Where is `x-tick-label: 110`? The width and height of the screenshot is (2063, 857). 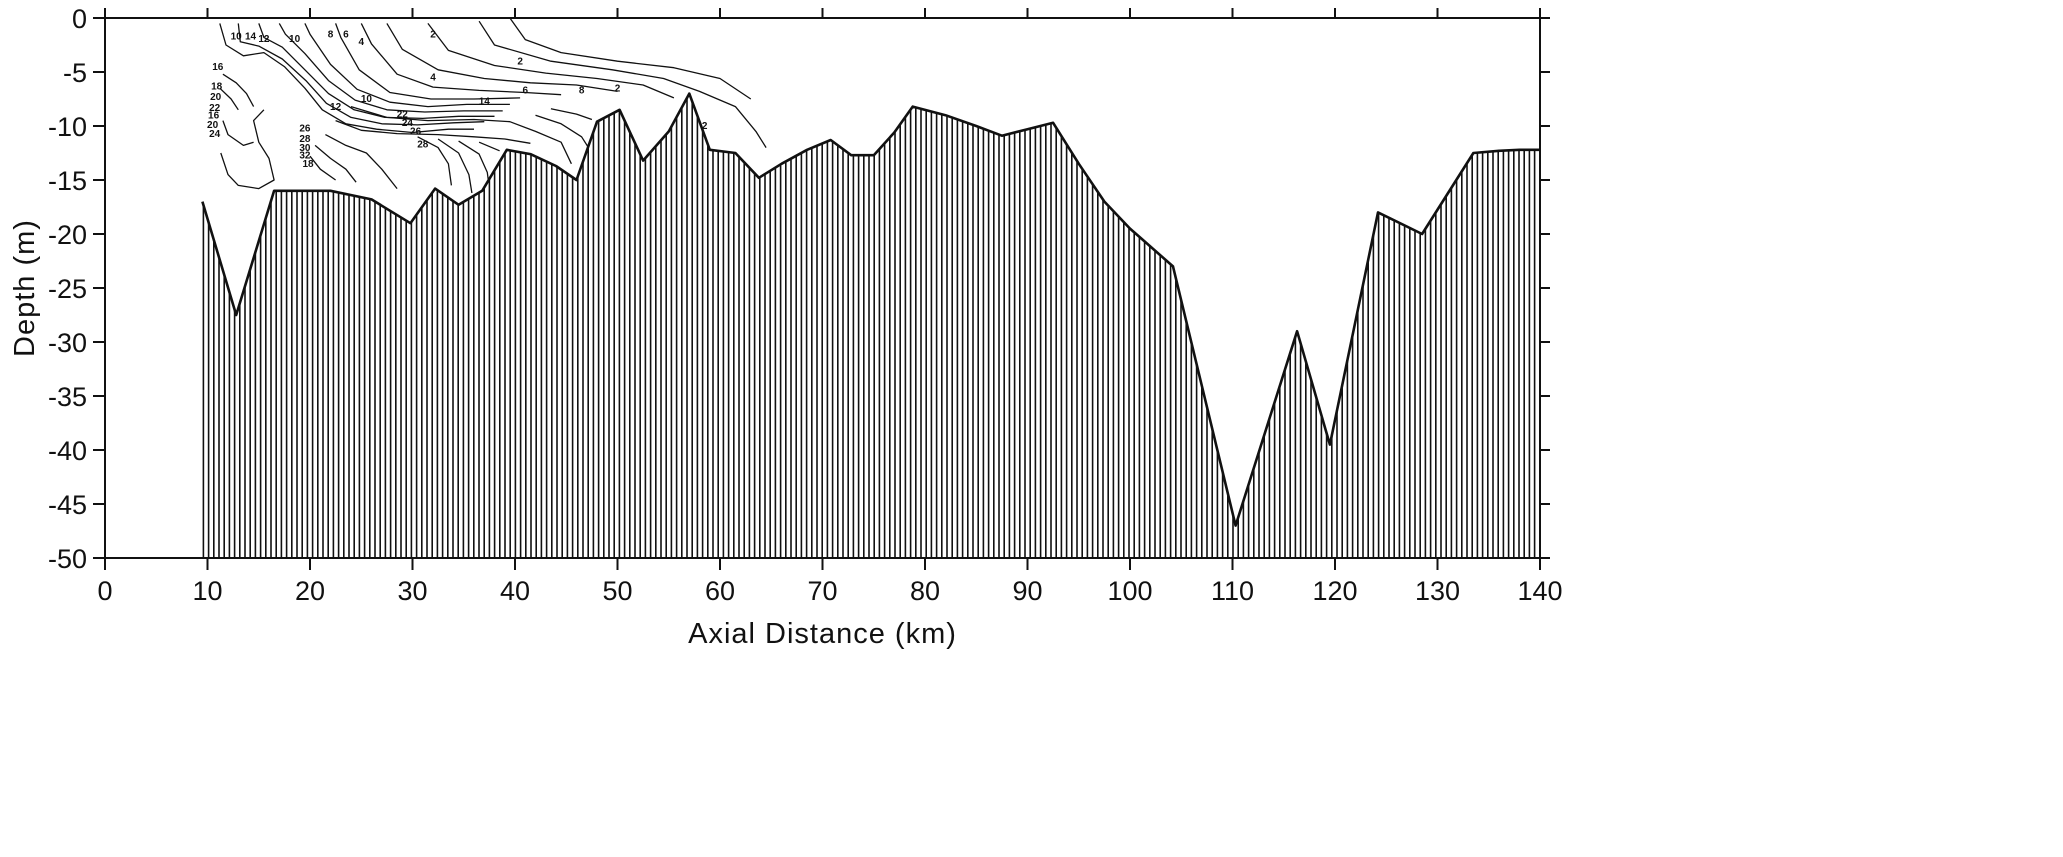
x-tick-label: 110 is located at coordinates (1232, 591).